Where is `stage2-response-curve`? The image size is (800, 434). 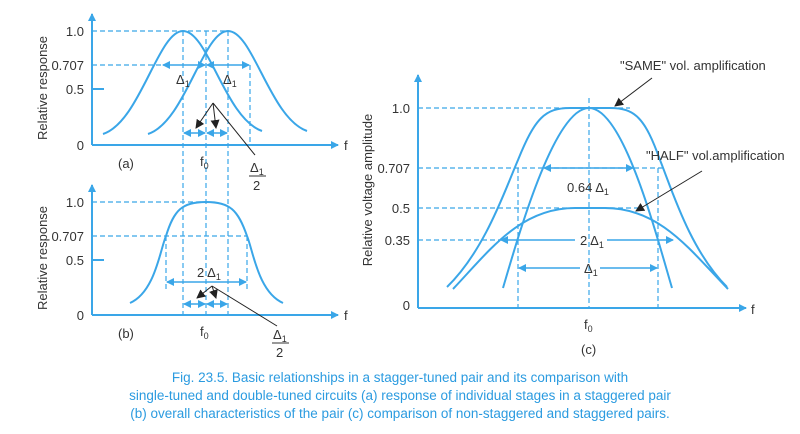
stage2-response-curve is located at coordinates (227, 82).